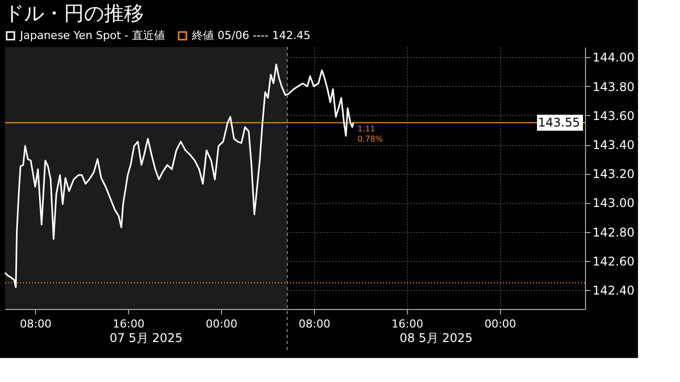 This screenshot has width=680, height=382. Describe the element at coordinates (613, 115) in the screenshot. I see `y-tick-label: 143.60` at that location.